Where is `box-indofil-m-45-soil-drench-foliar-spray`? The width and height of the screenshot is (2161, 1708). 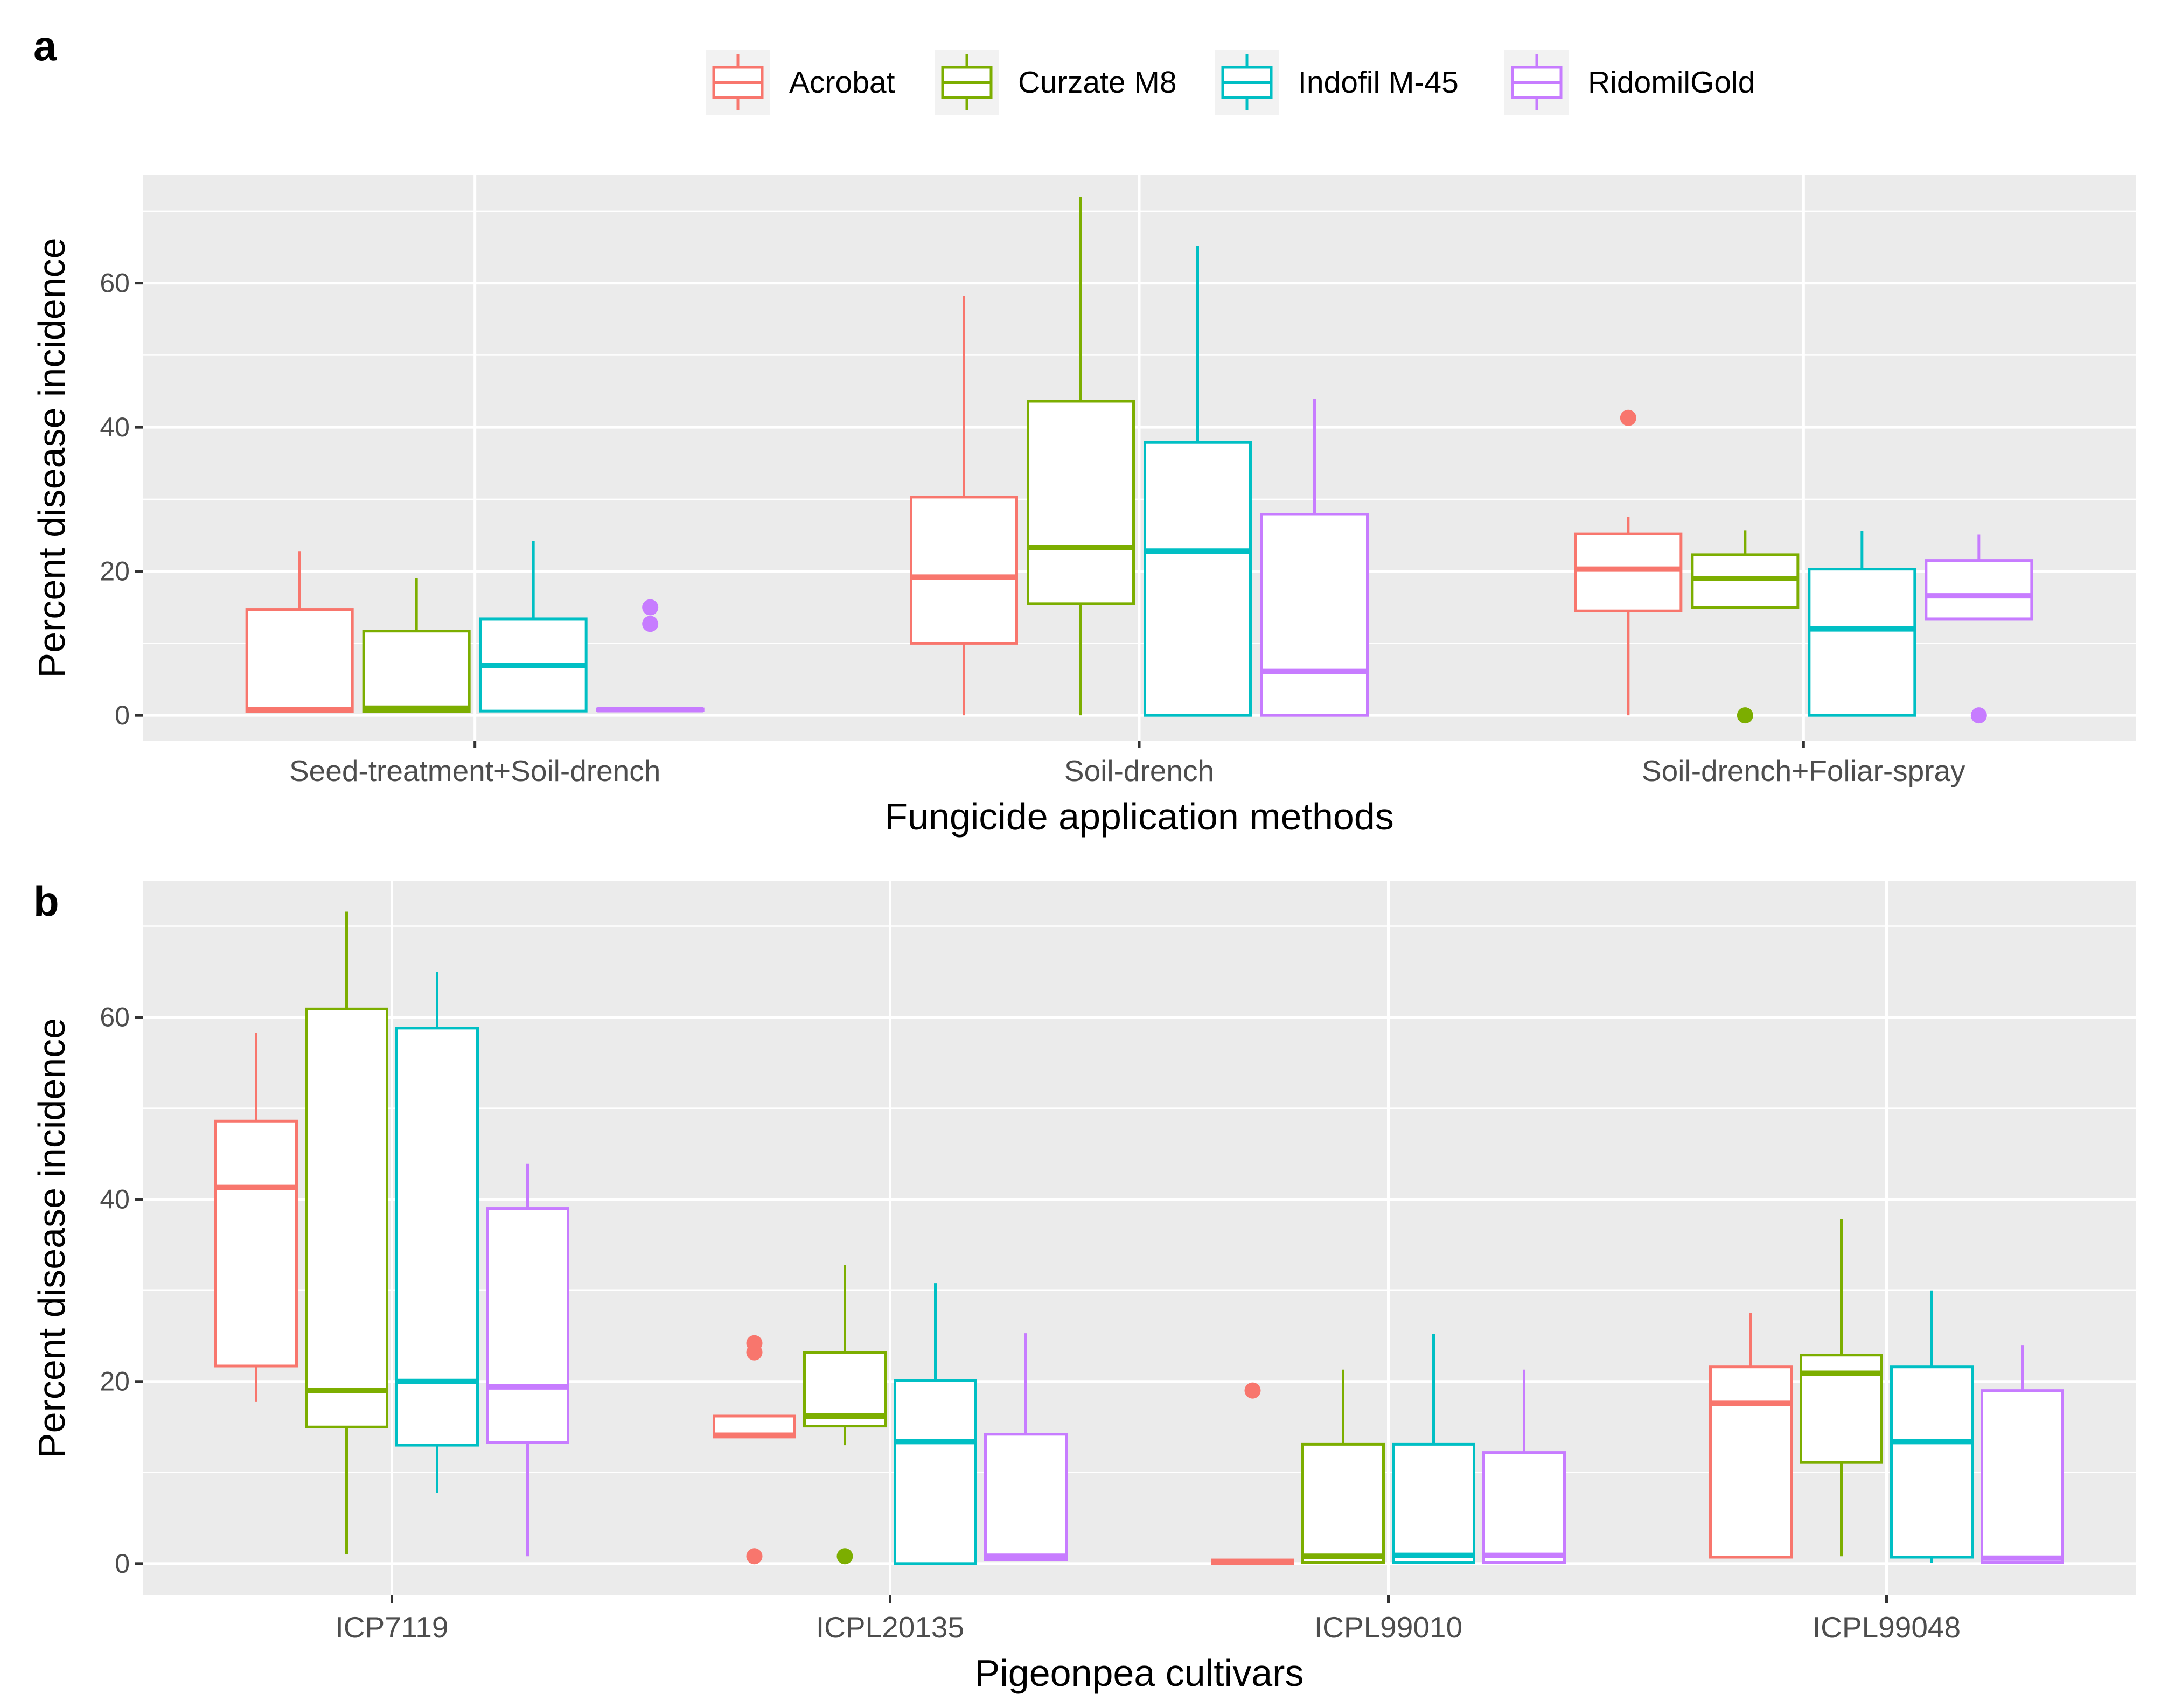
box-indofil-m-45-soil-drench-foliar-spray is located at coordinates (1862, 624).